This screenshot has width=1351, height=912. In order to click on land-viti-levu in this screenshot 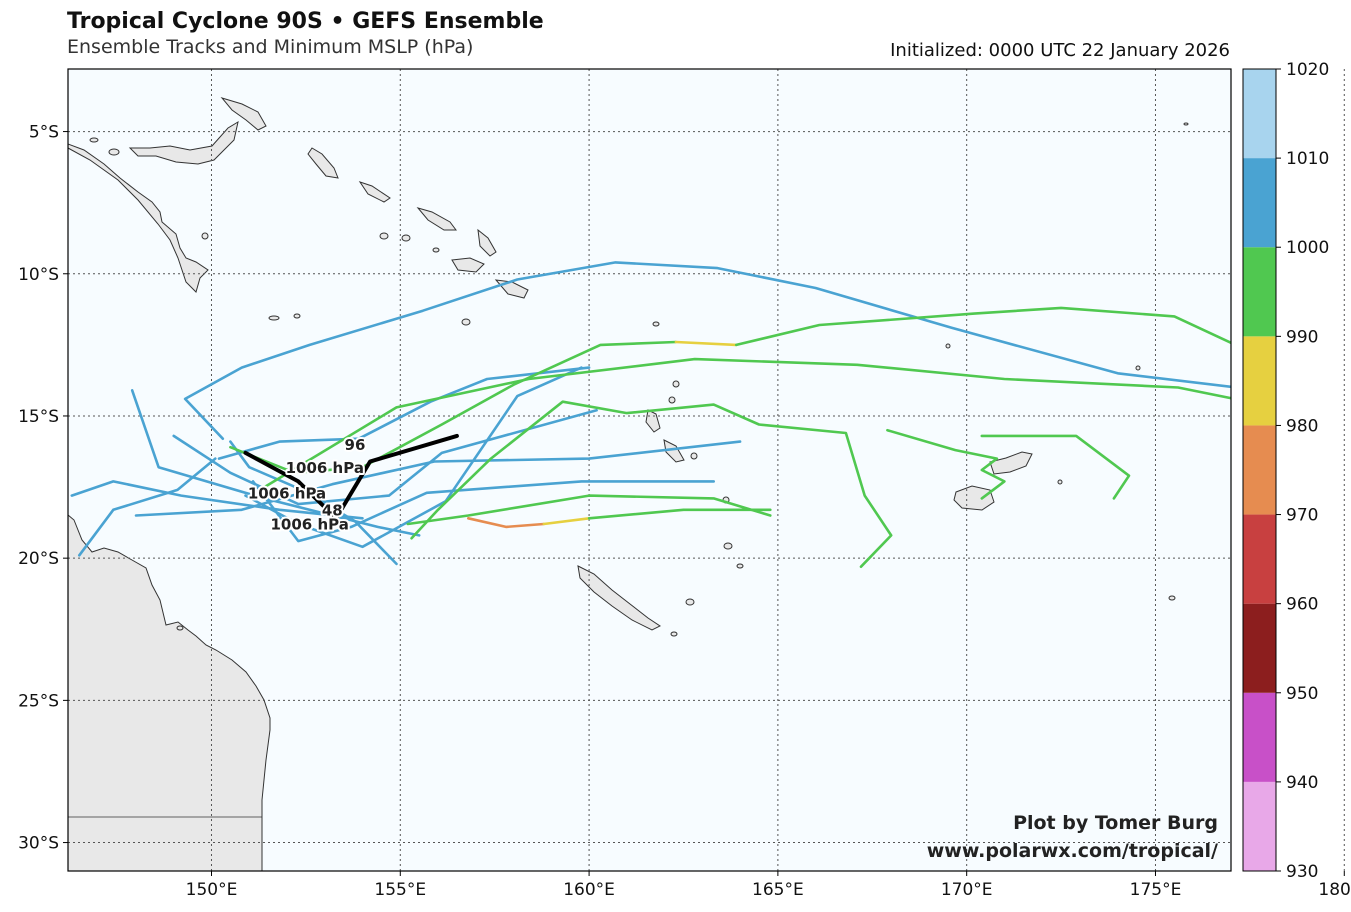, I will do `click(974, 498)`.